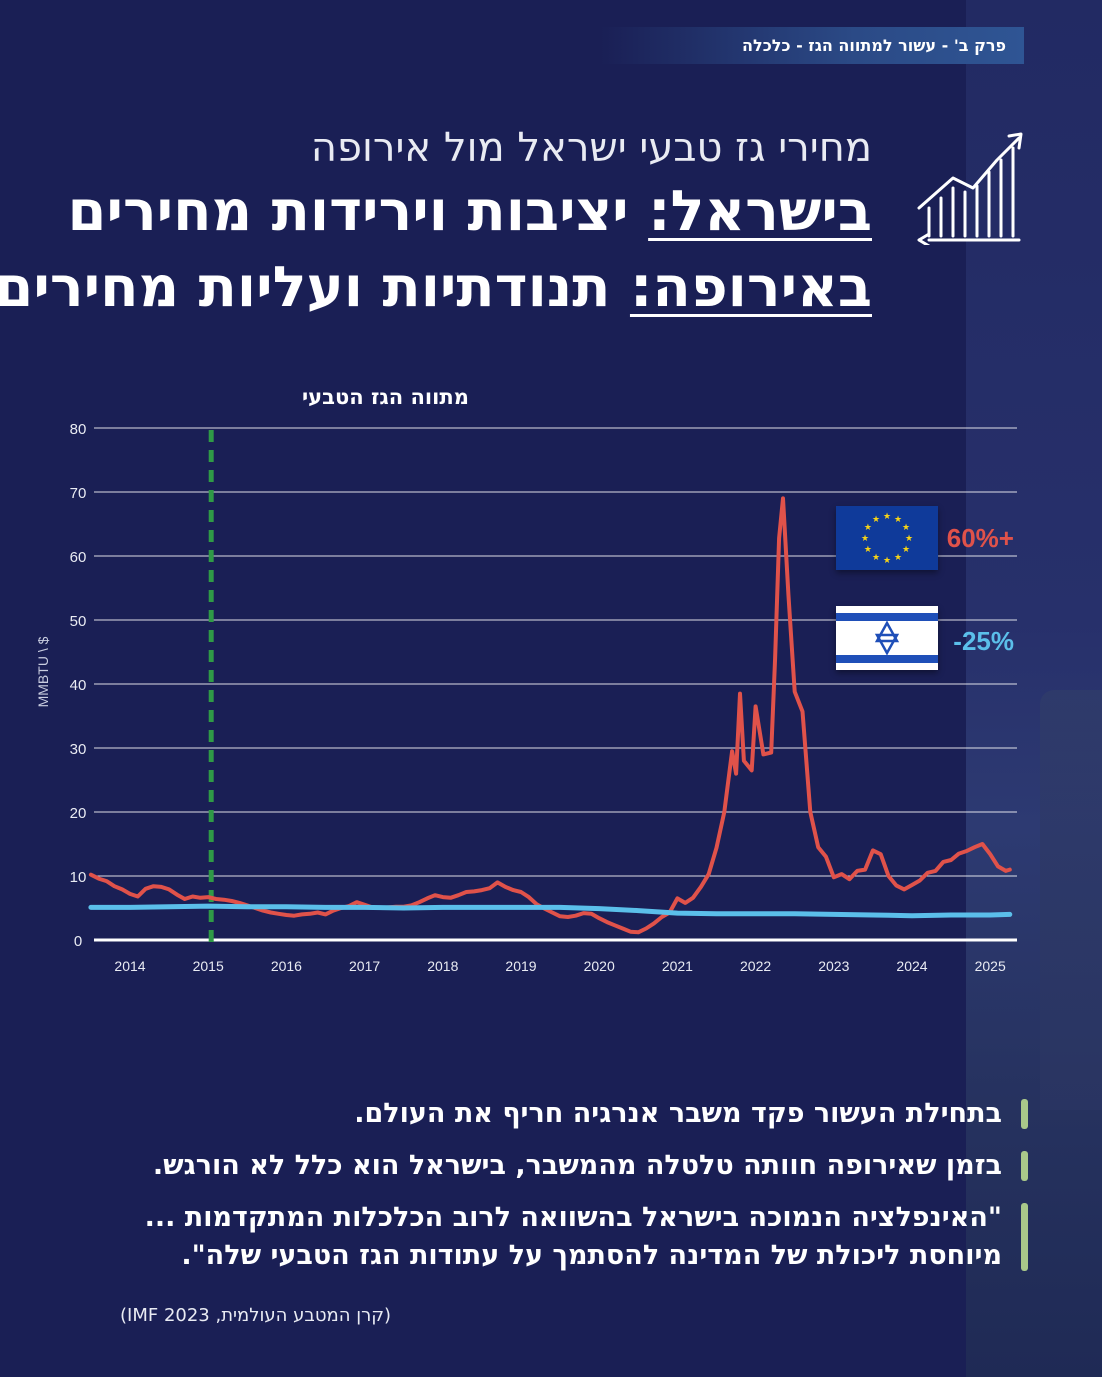 The height and width of the screenshot is (1377, 1102). Describe the element at coordinates (833, 966) in the screenshot. I see `x-tick-label: 2023` at that location.